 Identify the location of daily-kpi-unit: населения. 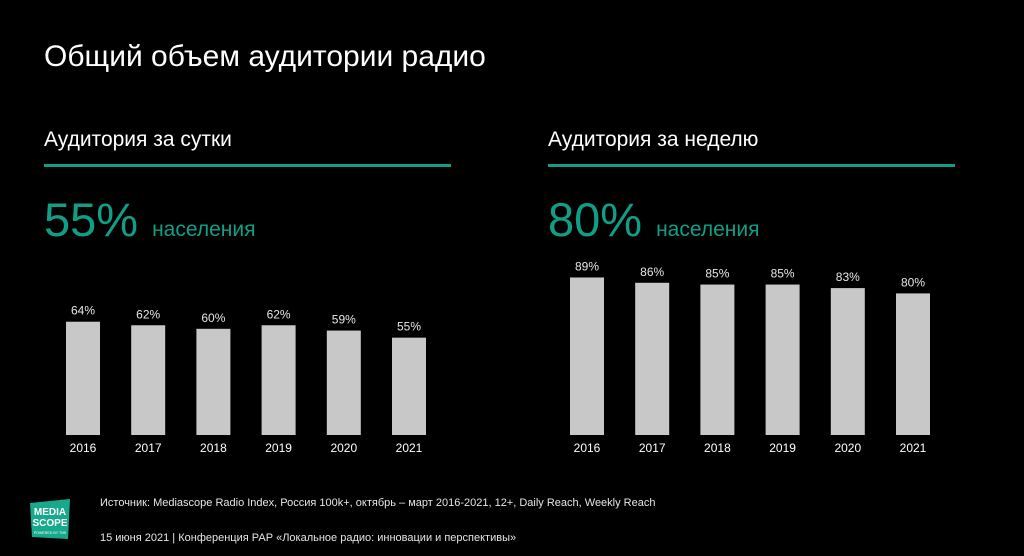
(204, 229).